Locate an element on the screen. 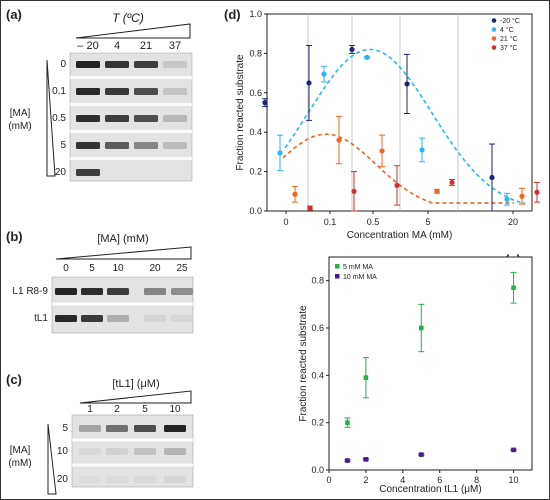  chart-d-fit-curve is located at coordinates (405, 126).